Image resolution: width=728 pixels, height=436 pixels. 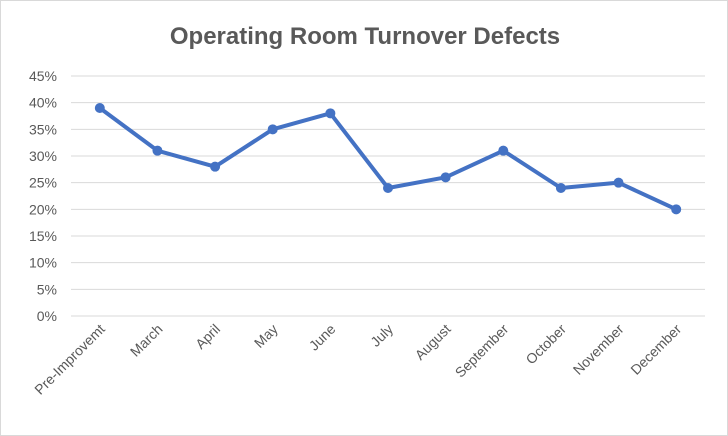 I want to click on y-axis-ticks: 0% 5% 10% 15% 20% 25% 30% 35% 40% 45%, so click(x=43, y=196).